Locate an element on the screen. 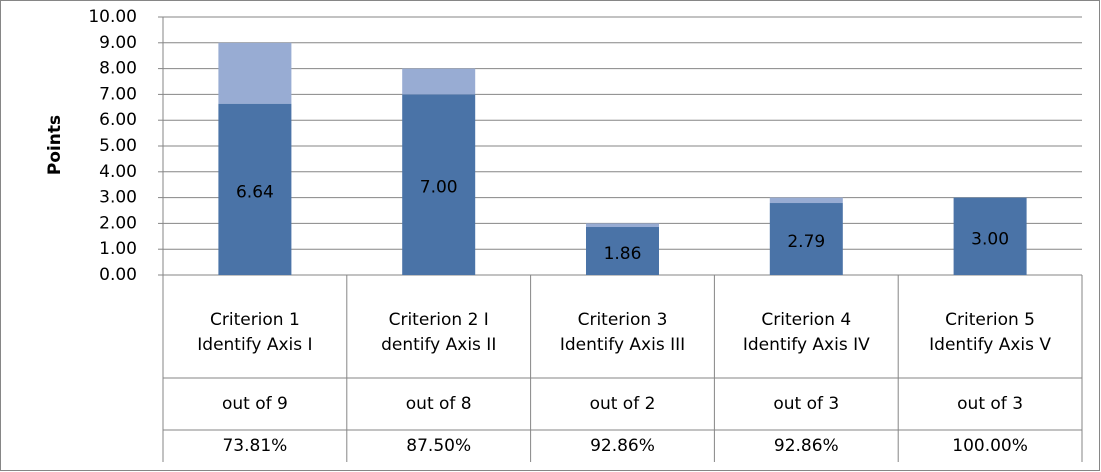 The width and height of the screenshot is (1101, 472). y-tick-label: 2.00 is located at coordinates (118, 223).